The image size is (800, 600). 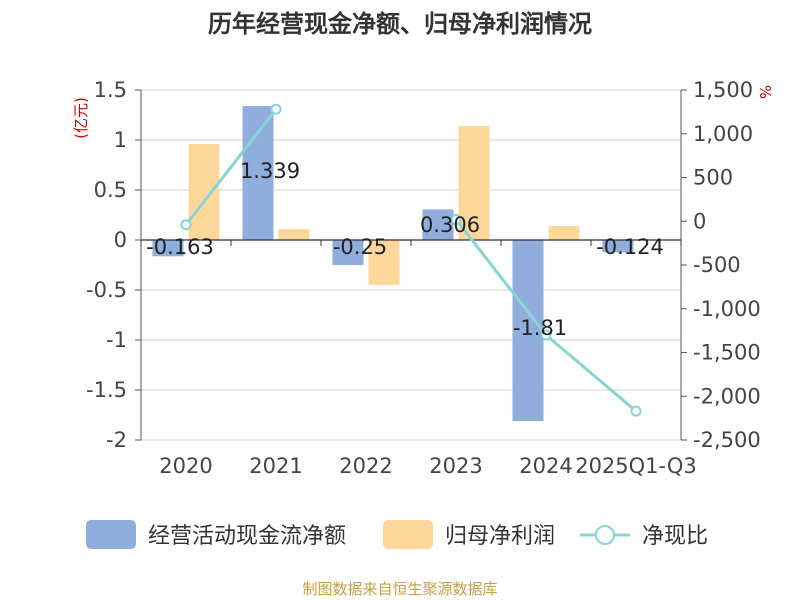 What do you see at coordinates (120, 140) in the screenshot?
I see `left-tick-label: 1` at bounding box center [120, 140].